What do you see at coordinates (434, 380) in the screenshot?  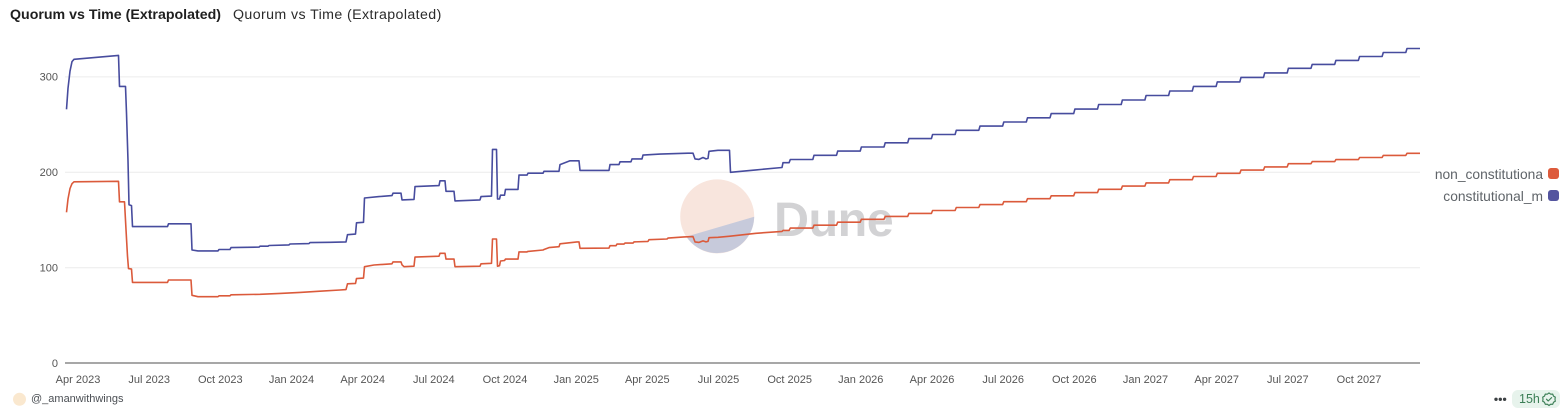 I see `svg-text: Jul 2024` at bounding box center [434, 380].